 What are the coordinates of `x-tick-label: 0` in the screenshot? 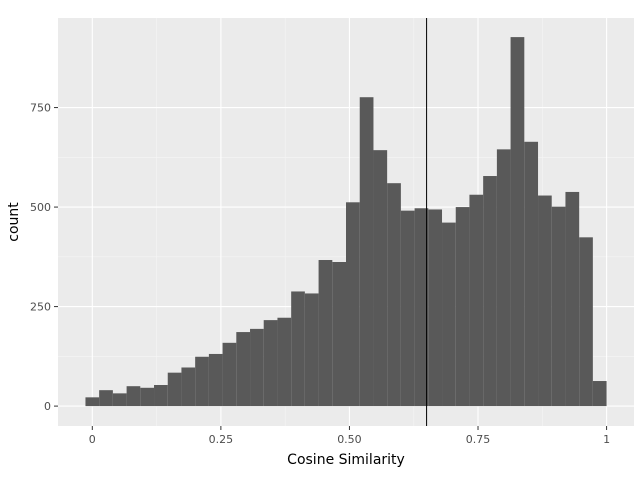 It's located at (92, 439).